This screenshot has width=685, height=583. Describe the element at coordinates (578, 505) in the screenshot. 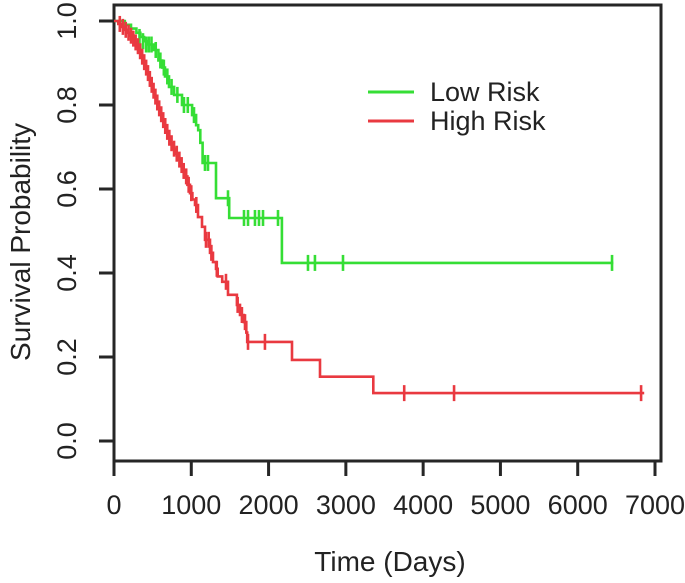

I see `x-tick-label: 6000` at that location.